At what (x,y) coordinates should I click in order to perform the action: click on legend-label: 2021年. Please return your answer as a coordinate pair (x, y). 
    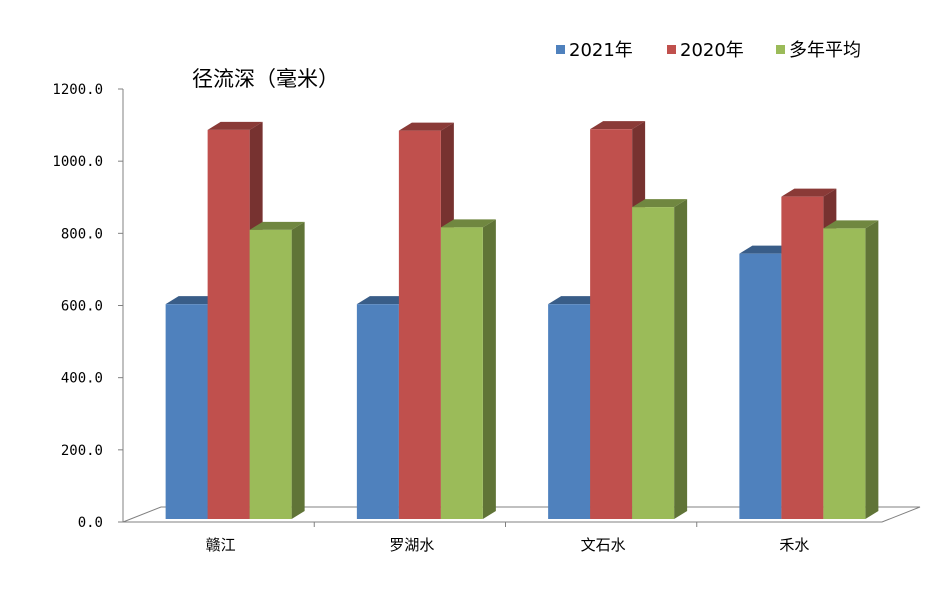
    Looking at the image, I should click on (601, 50).